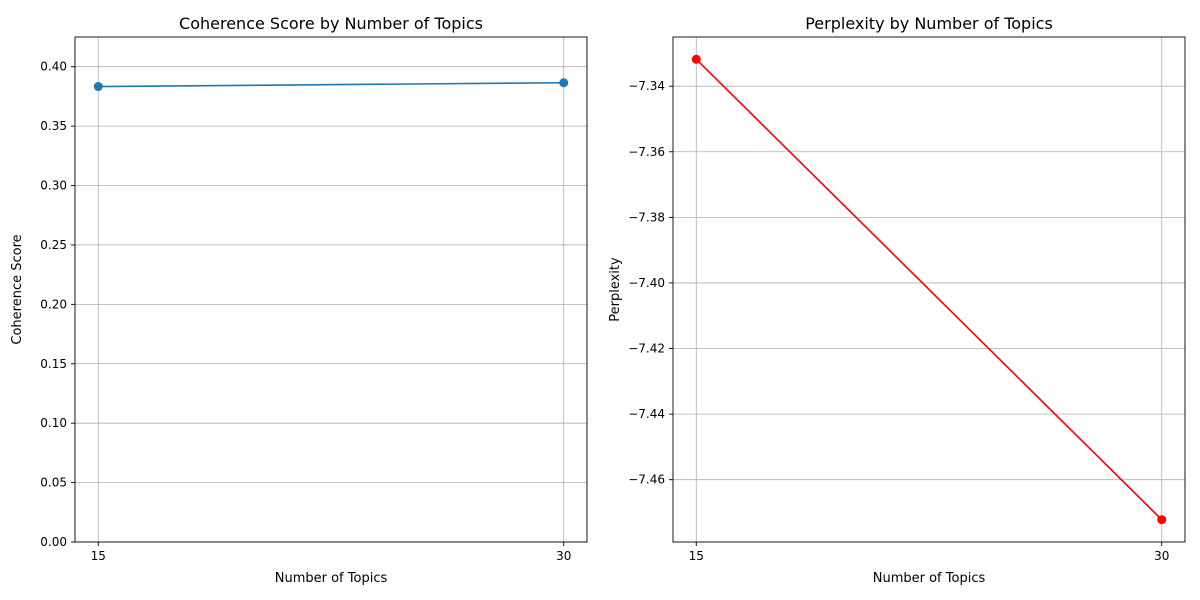  Describe the element at coordinates (646, 480) in the screenshot. I see `perplexity-y-tick-label: −7.46` at that location.